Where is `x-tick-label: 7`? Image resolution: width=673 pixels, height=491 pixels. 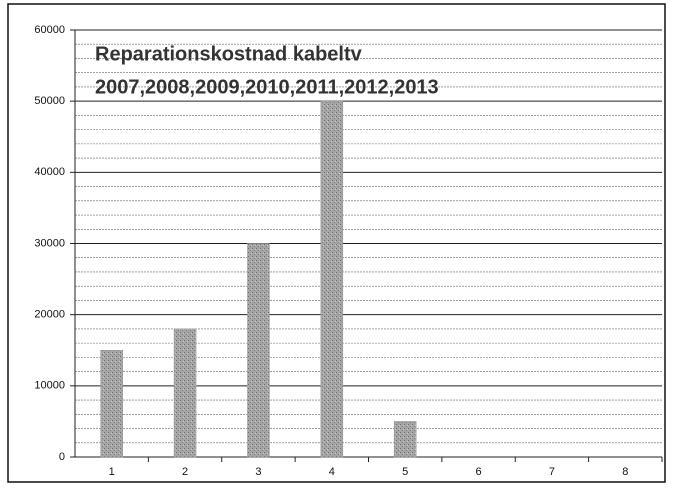 x-tick-label: 7 is located at coordinates (552, 472).